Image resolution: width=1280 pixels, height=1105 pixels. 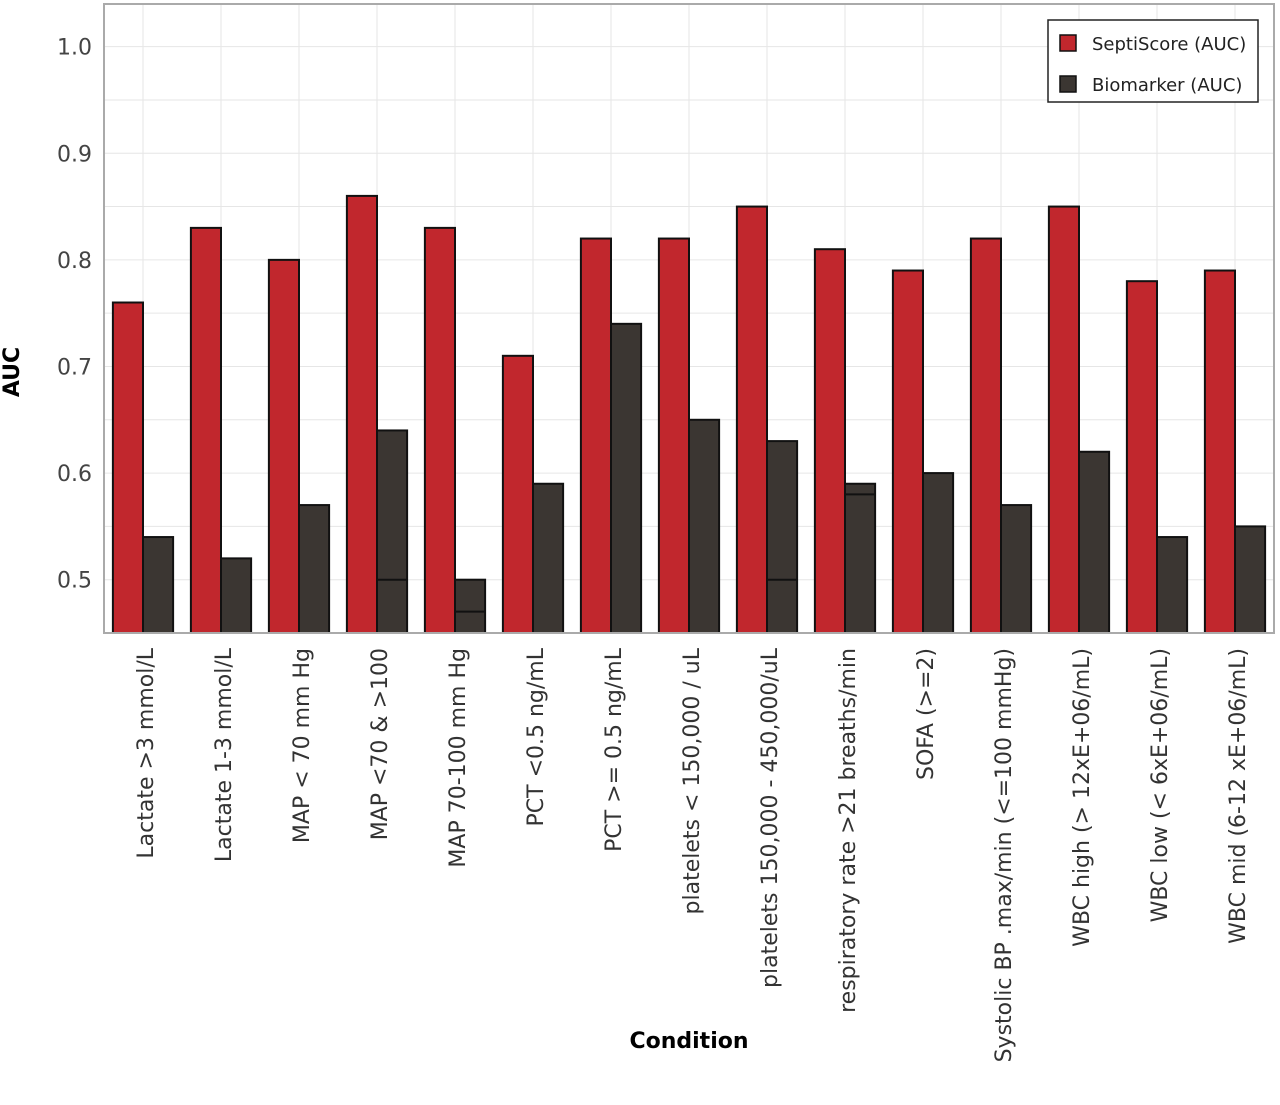 What do you see at coordinates (770, 817) in the screenshot?
I see `x-tick-label: platelets 150,000 - 450,000/uL` at bounding box center [770, 817].